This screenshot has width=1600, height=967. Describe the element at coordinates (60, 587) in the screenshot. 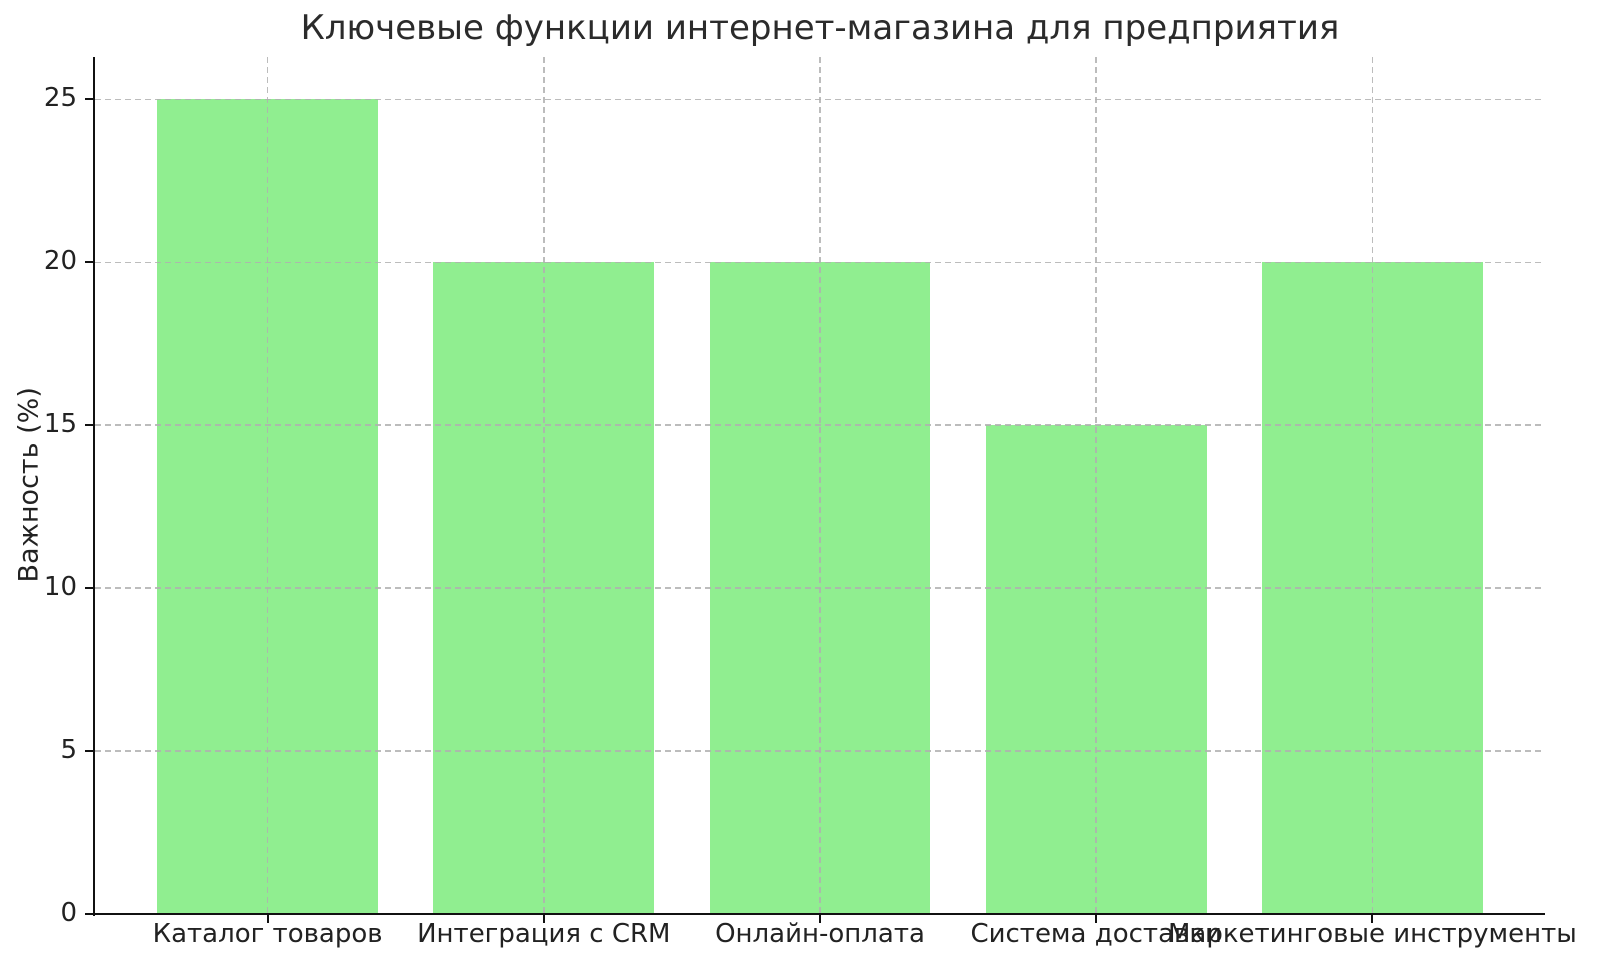

I see `y-tick-label: 10` at that location.